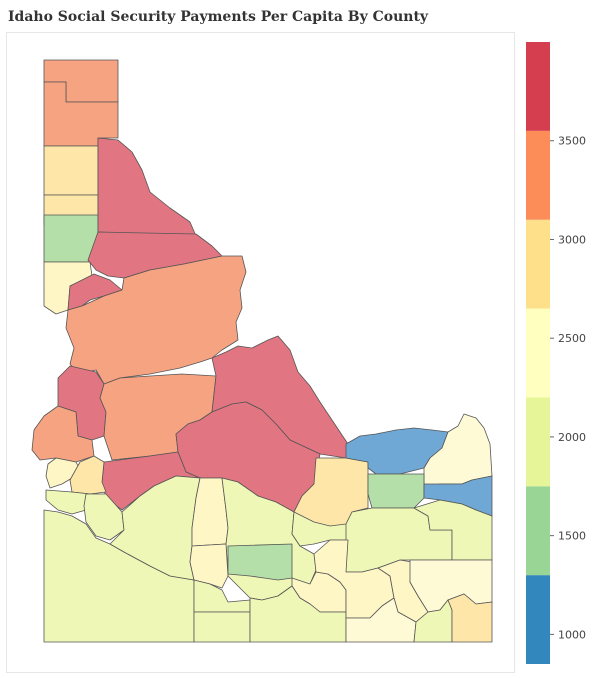 The height and width of the screenshot is (678, 600). What do you see at coordinates (572, 437) in the screenshot?
I see `legend-tick-label: 2000` at bounding box center [572, 437].